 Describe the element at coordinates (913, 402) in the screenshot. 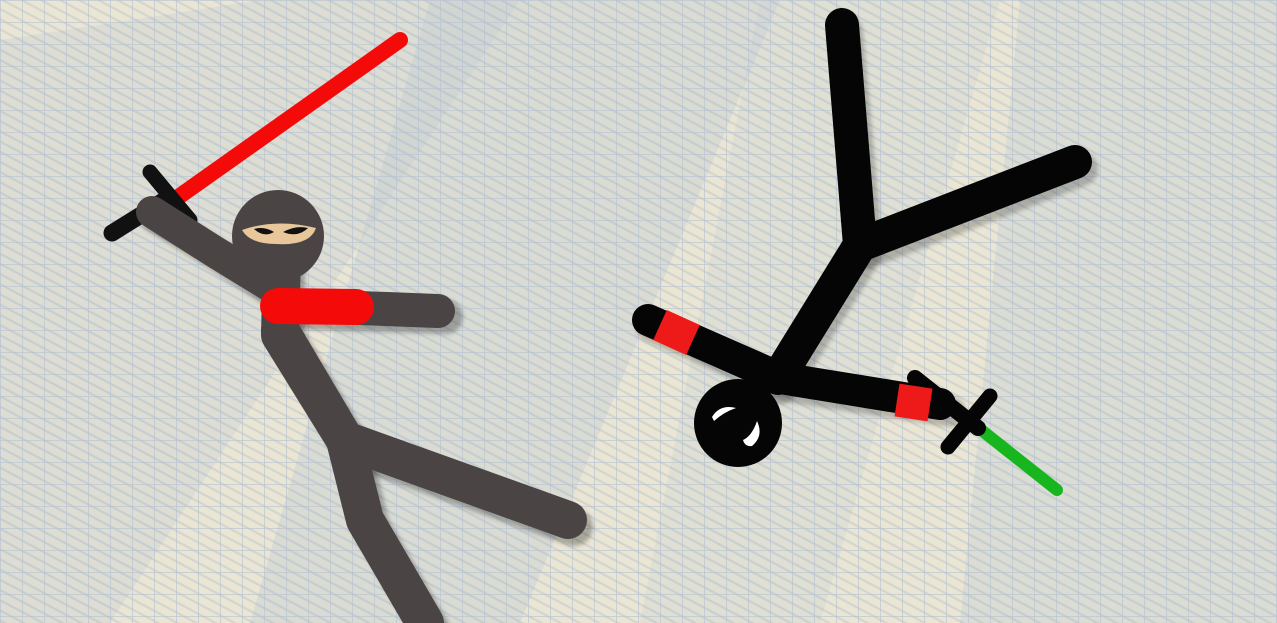

I see `black-stickman-red-armband-right` at that location.